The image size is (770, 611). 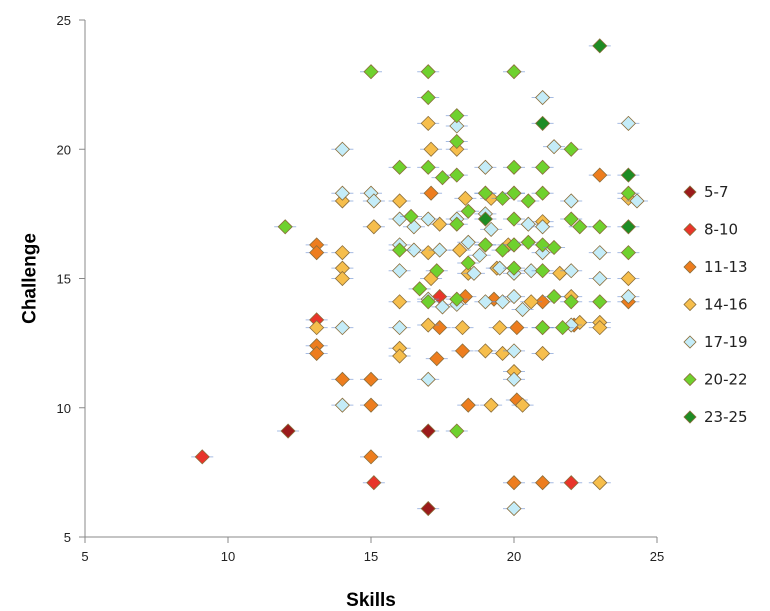 I want to click on legend-label: 14-16, so click(x=726, y=305).